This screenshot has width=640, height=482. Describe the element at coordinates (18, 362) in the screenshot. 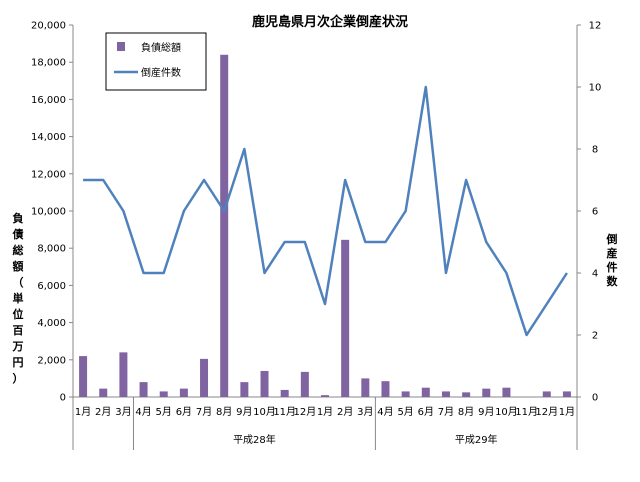

I see `axis-label-char: 円` at that location.